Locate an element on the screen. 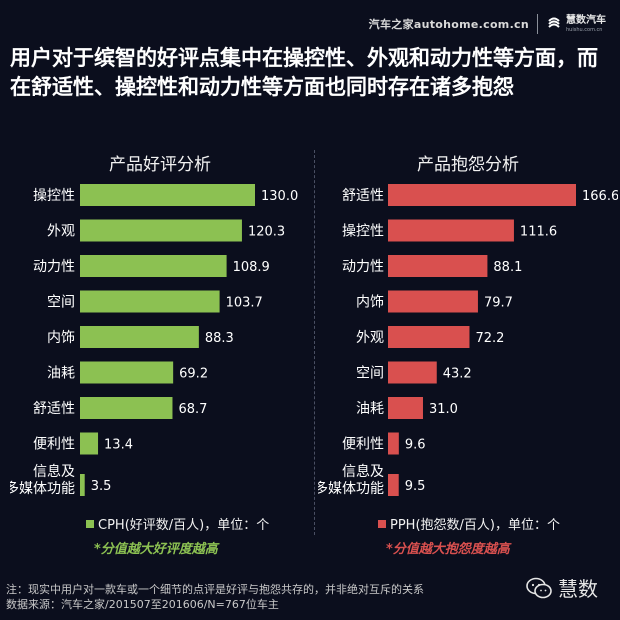  praise-category-label: 操控性 is located at coordinates (54, 196).